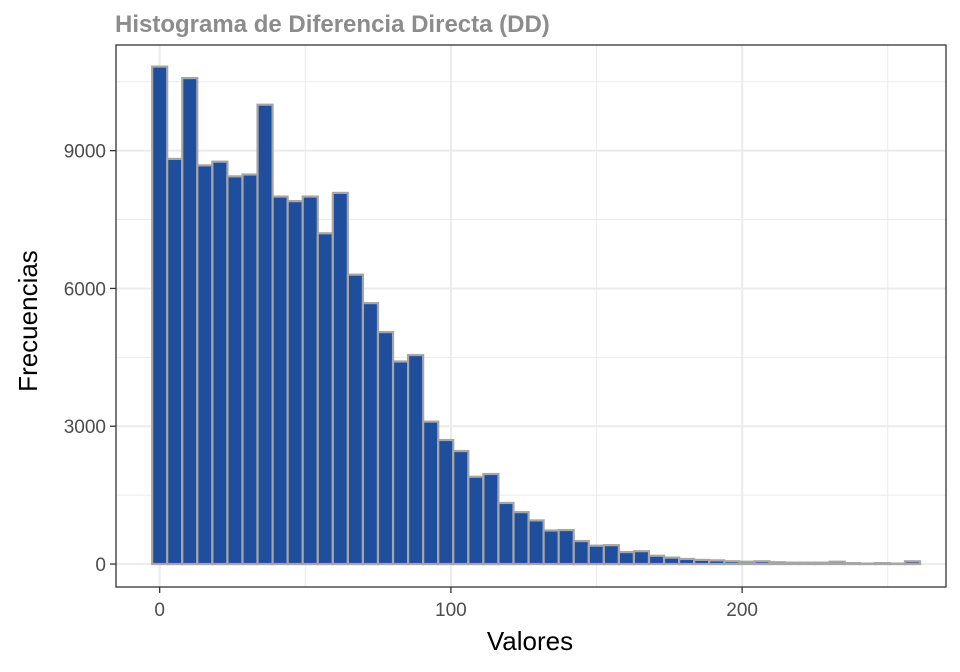  What do you see at coordinates (742, 610) in the screenshot?
I see `x-tick-label: 200` at bounding box center [742, 610].